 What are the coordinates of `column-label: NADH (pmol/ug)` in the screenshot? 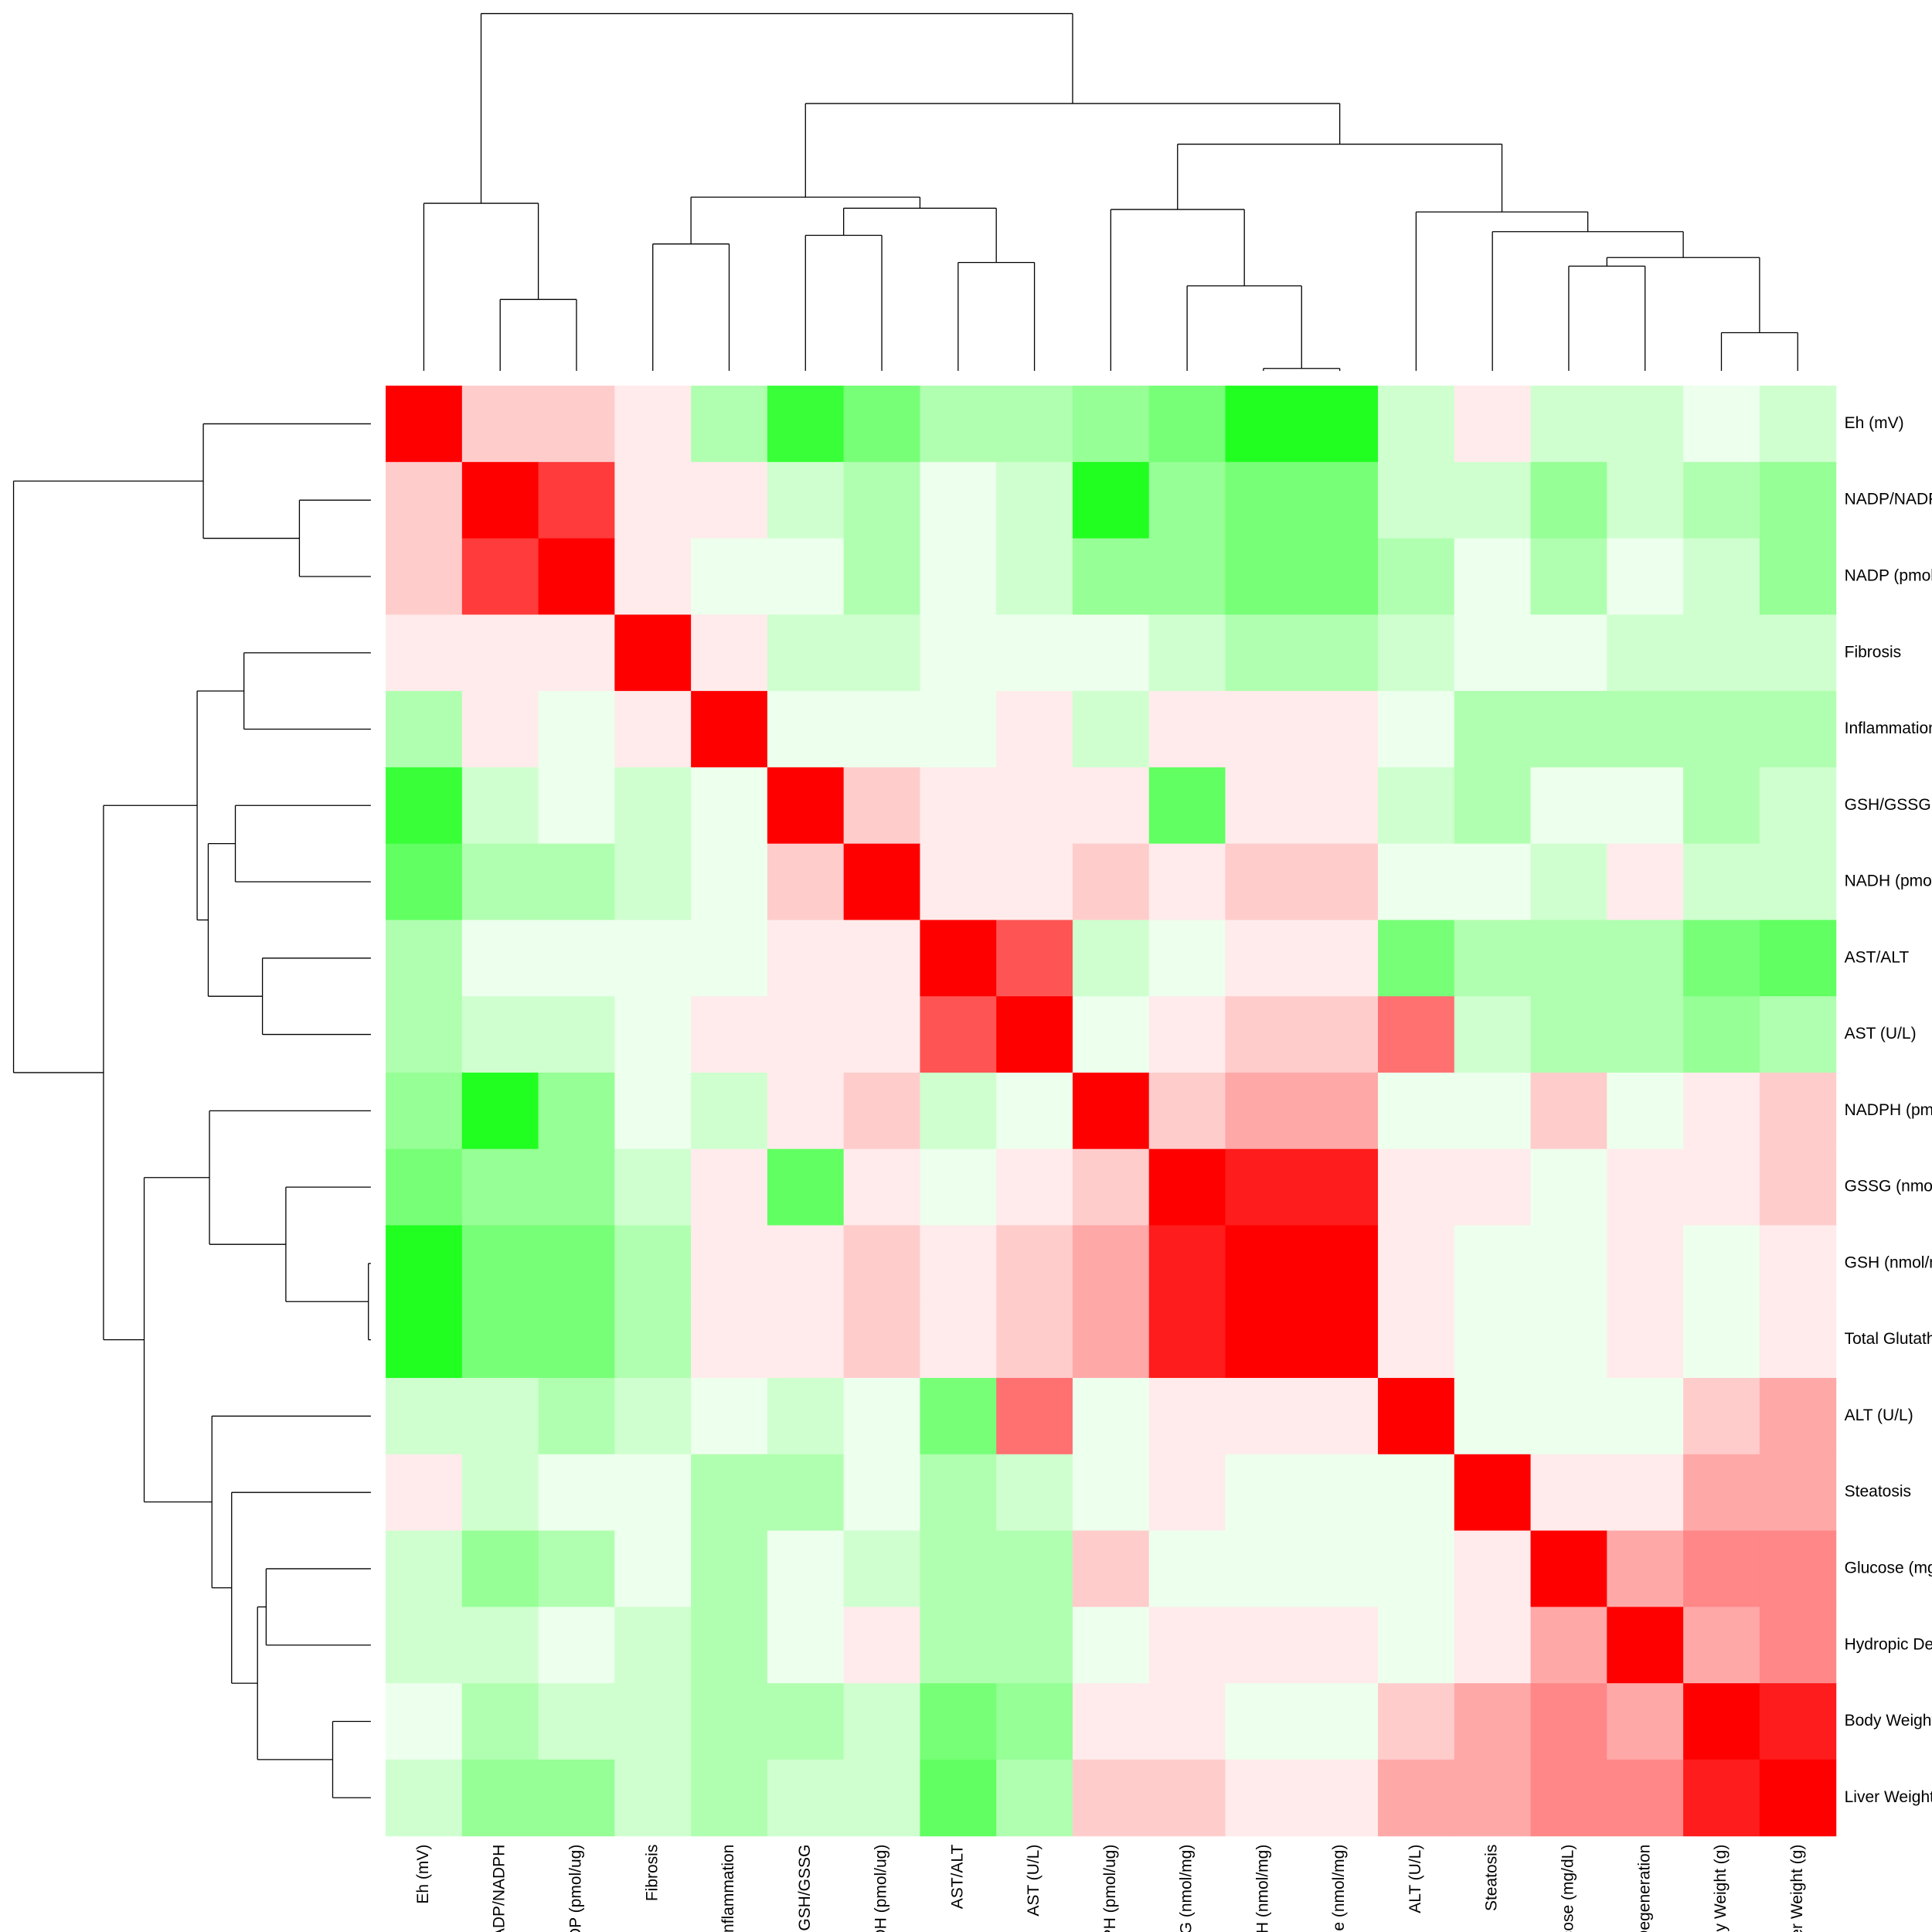 It's located at (881, 1888).